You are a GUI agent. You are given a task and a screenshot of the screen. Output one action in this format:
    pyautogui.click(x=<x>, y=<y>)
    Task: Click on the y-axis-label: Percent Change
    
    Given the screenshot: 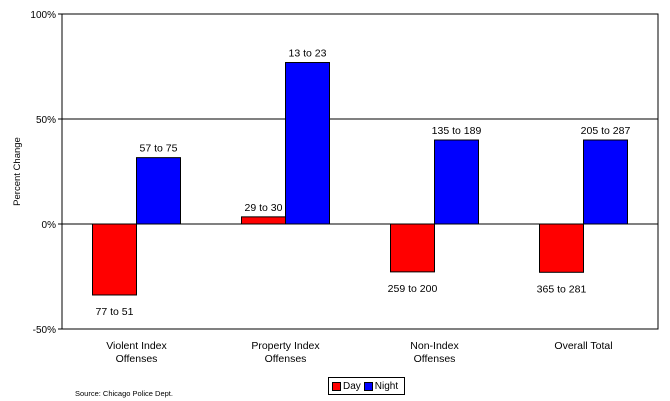 What is the action you would take?
    pyautogui.click(x=17, y=171)
    